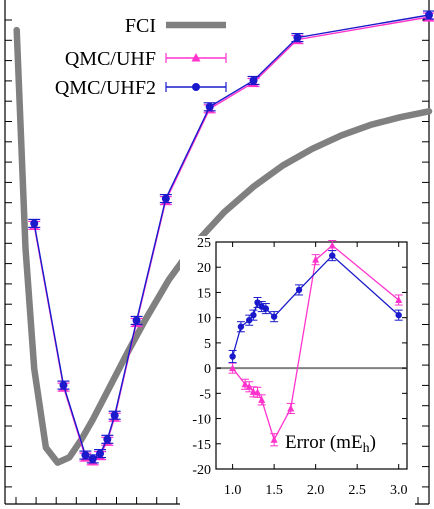 The width and height of the screenshot is (434, 509). I want to click on inset-y-tick-label: -5, so click(205, 394).